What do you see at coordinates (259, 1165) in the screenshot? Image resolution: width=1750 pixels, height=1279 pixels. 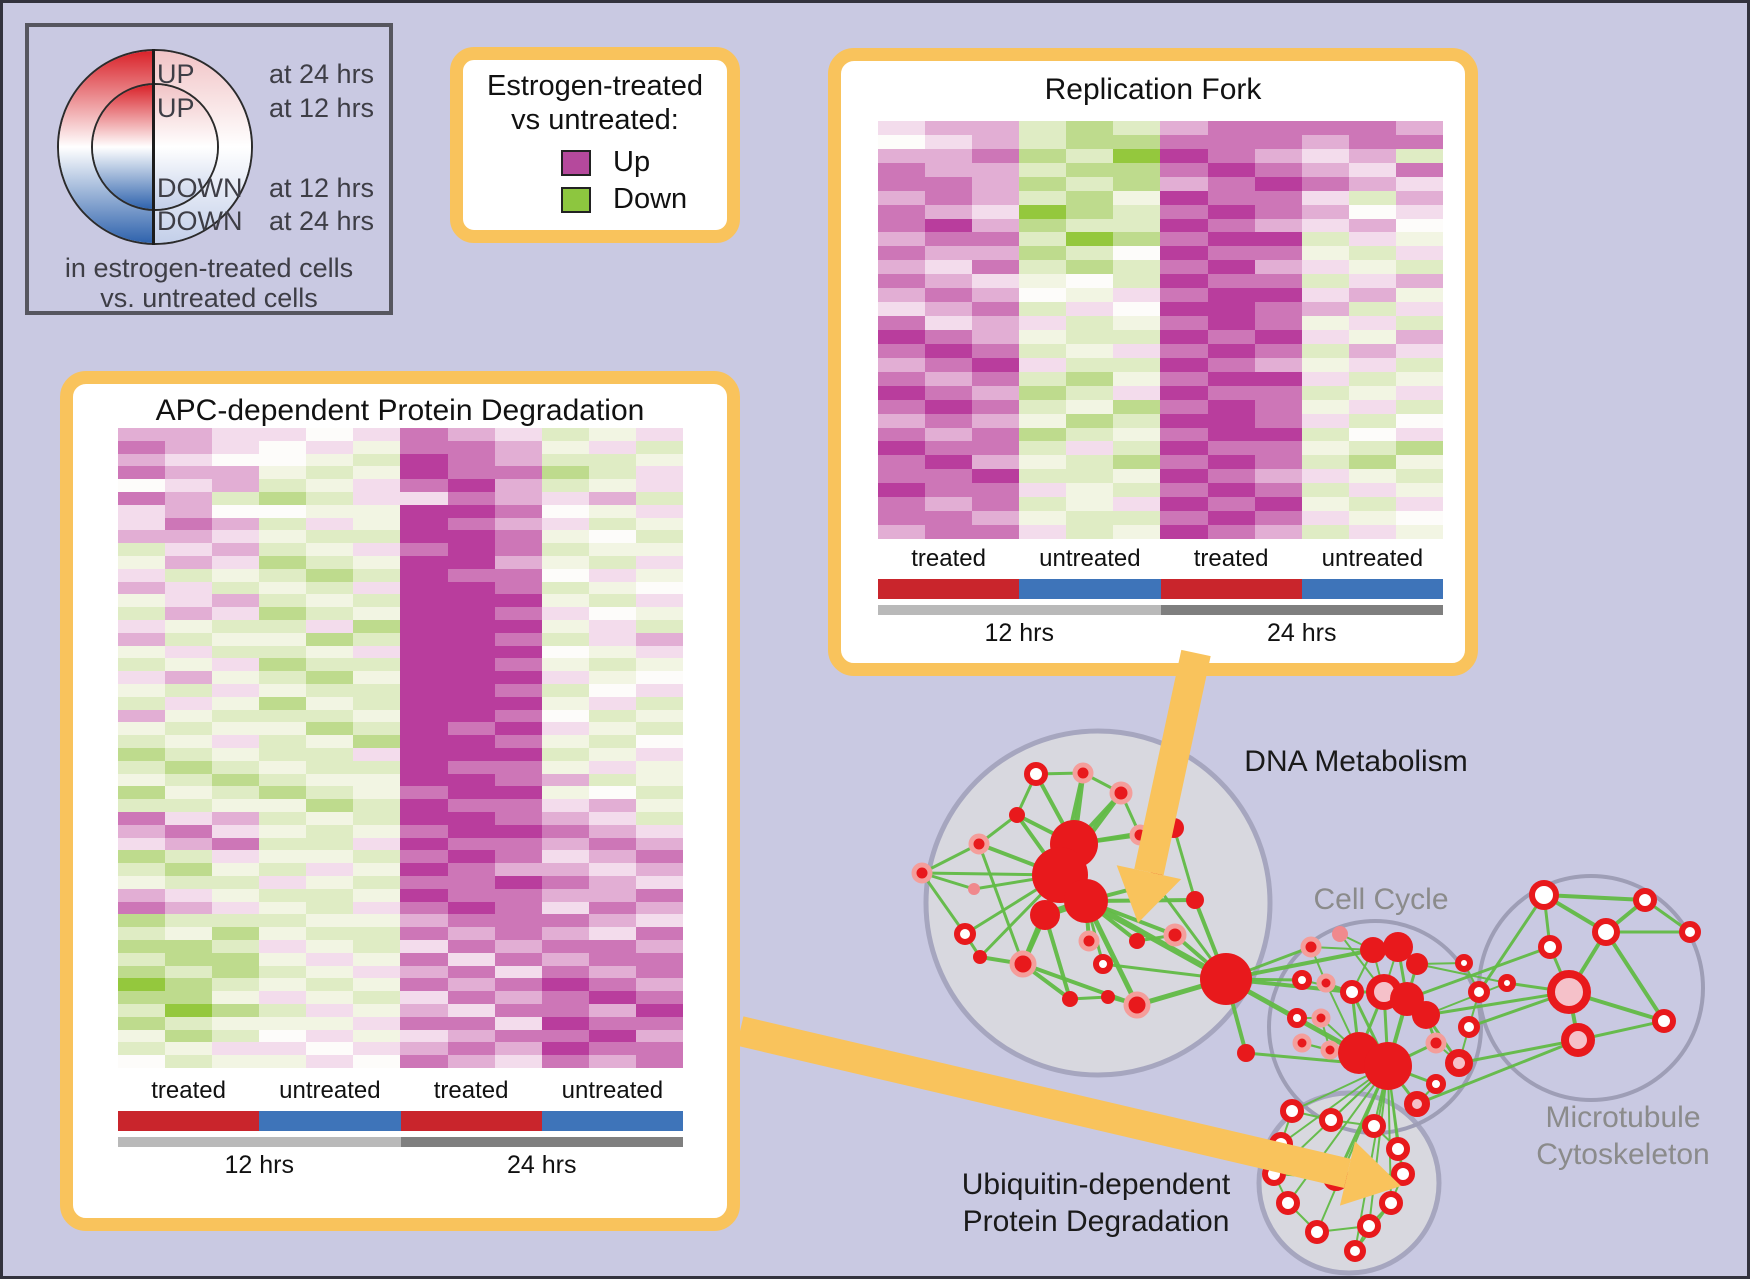 I see `time-label-12hrs: 12 hrs` at bounding box center [259, 1165].